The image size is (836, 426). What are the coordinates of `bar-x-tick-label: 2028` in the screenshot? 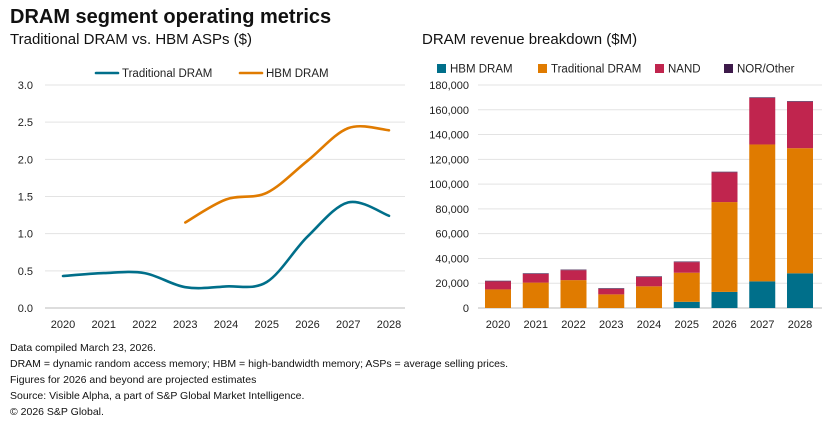 It's located at (800, 325).